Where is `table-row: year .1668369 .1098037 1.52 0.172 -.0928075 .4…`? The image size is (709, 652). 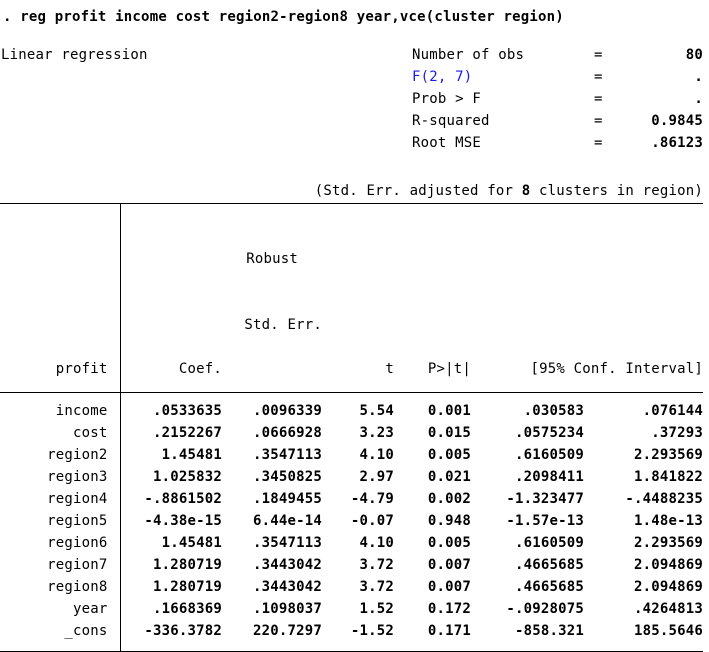 table-row: year .1668369 .1098037 1.52 0.172 -.0928075 .4… is located at coordinates (351, 609).